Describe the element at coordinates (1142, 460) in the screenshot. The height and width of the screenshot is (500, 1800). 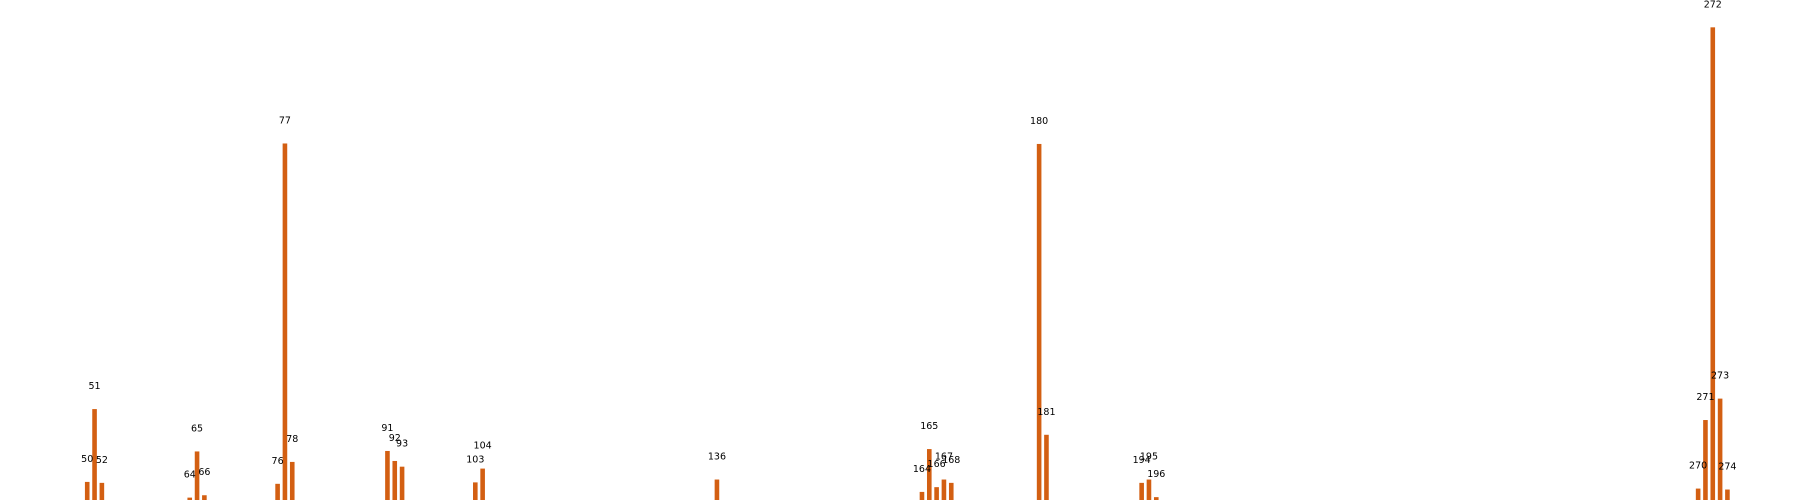
I see `bar-label-194: 194` at that location.